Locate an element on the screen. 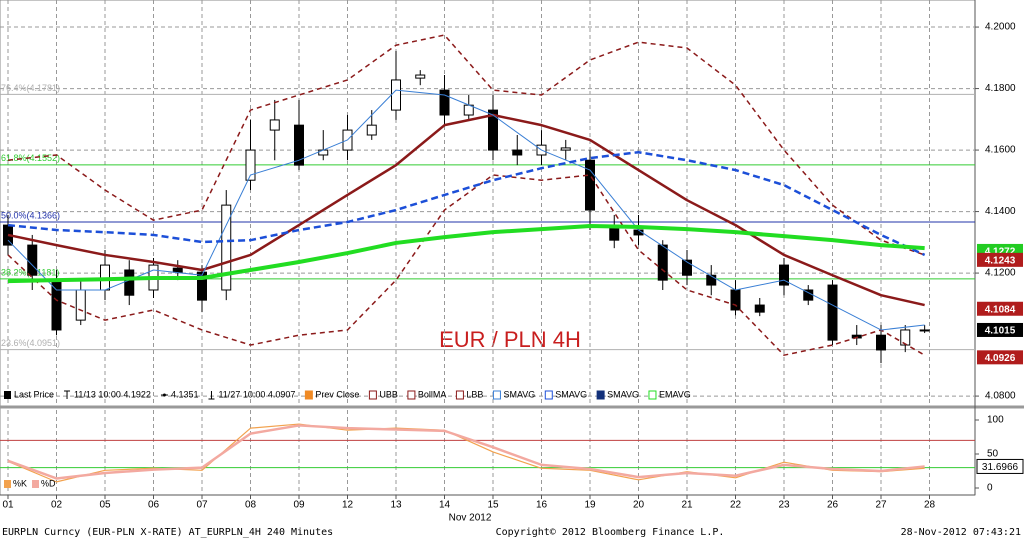 The image size is (1024, 539). x-tick-label: 27 is located at coordinates (881, 505).